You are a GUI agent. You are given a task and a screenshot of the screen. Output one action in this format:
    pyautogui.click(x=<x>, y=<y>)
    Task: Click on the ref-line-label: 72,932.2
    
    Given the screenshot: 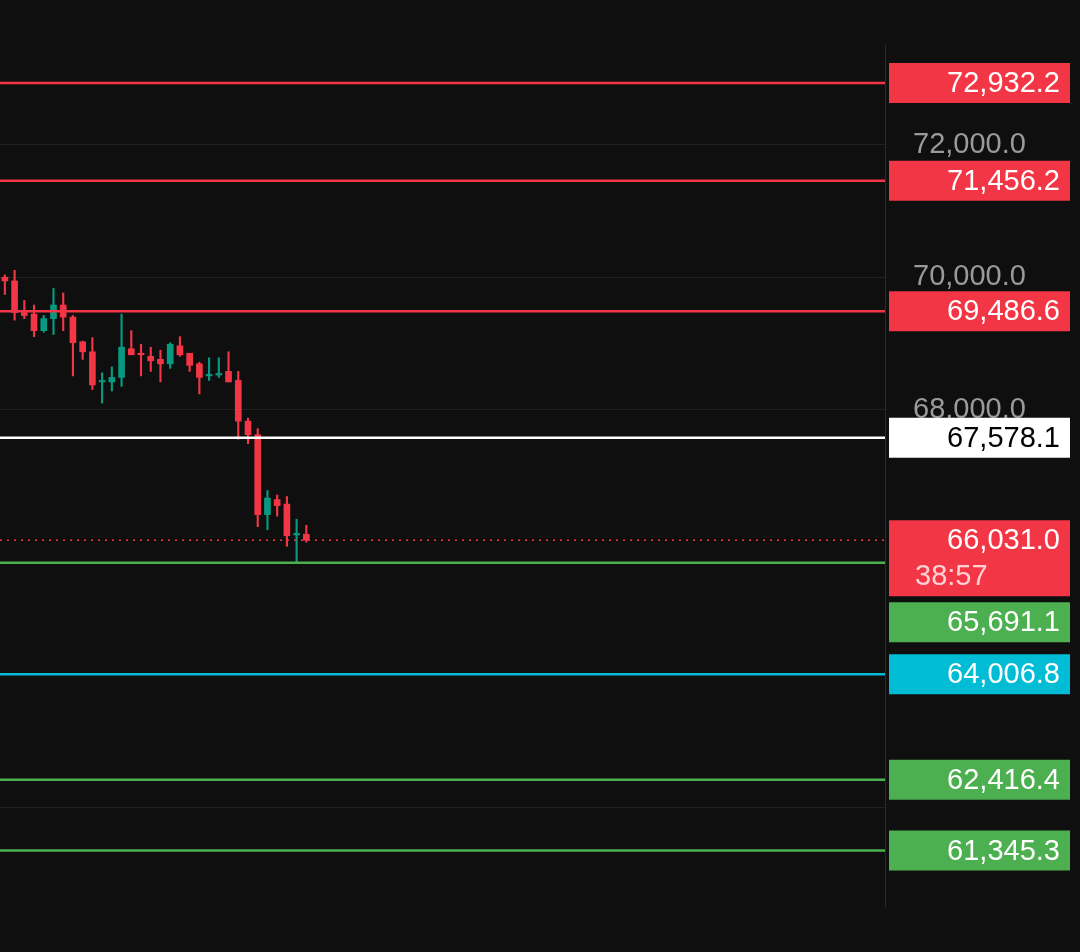 What is the action you would take?
    pyautogui.click(x=1003, y=82)
    